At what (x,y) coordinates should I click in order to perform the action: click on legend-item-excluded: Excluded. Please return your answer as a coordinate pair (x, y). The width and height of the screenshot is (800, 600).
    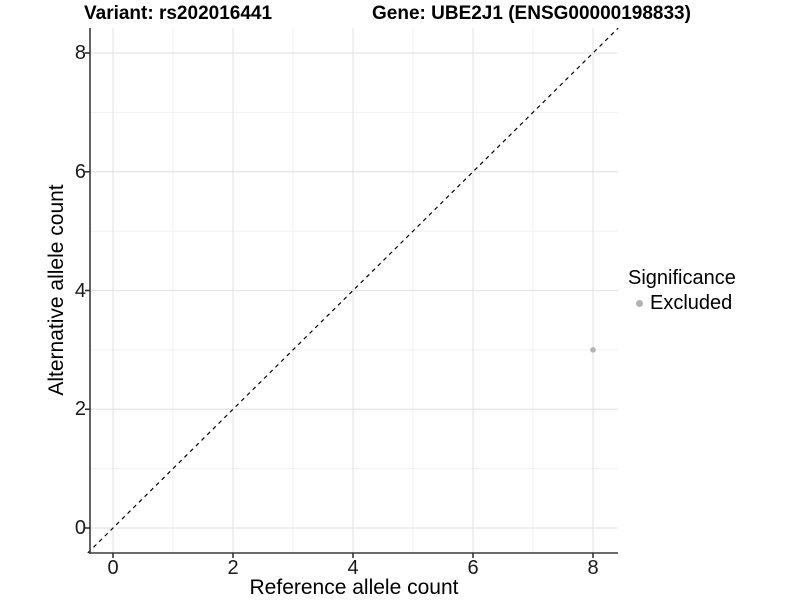
    Looking at the image, I should click on (682, 303).